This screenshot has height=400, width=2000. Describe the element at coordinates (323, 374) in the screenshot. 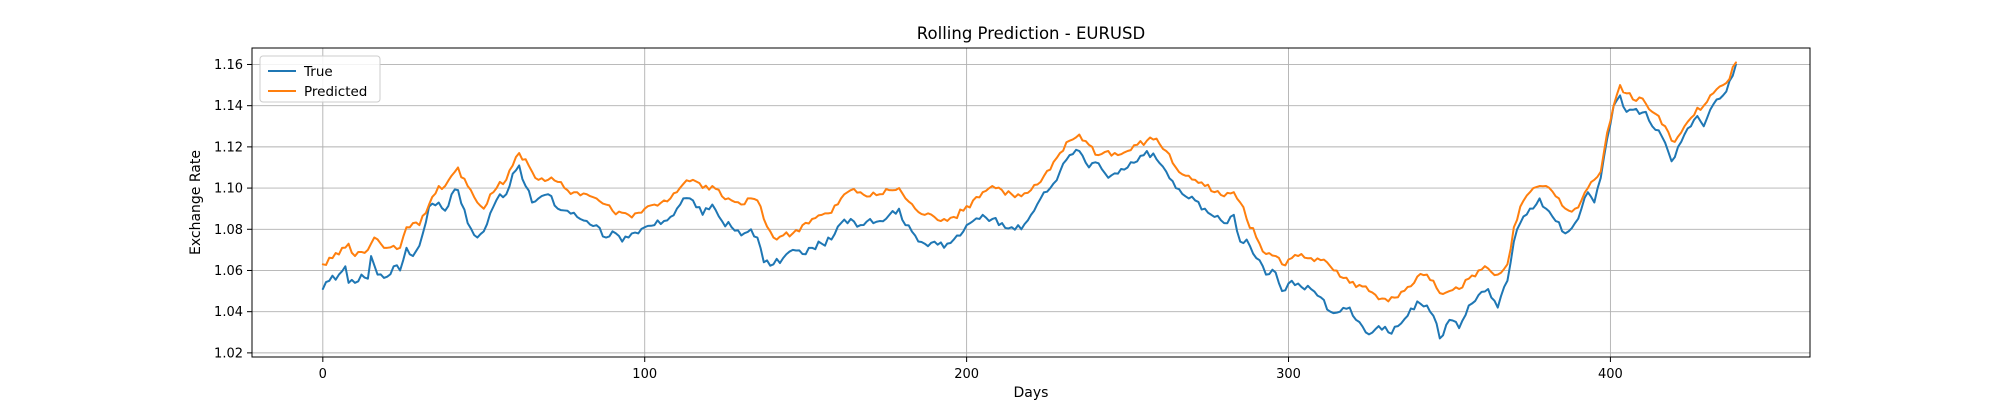

I see `x-tick-label-0: 0` at that location.